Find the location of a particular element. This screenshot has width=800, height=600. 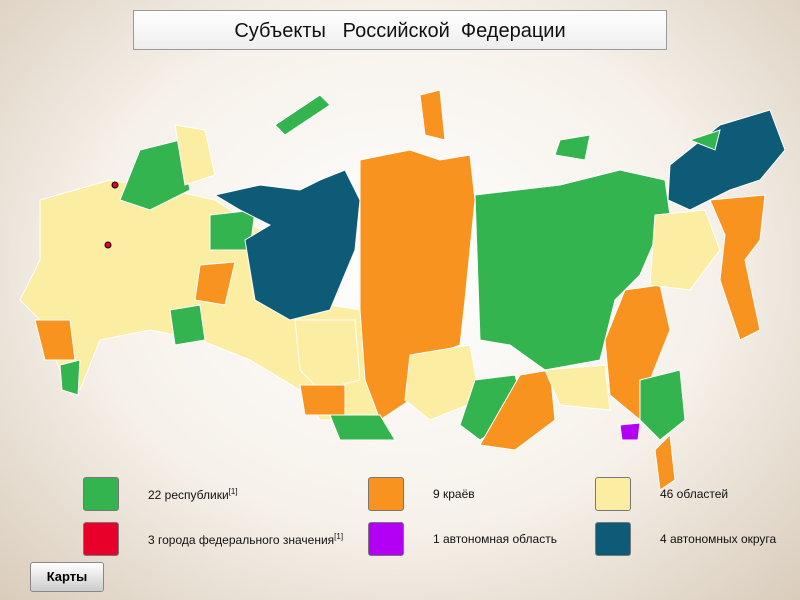

legend-label: 9 краёв is located at coordinates (454, 494).